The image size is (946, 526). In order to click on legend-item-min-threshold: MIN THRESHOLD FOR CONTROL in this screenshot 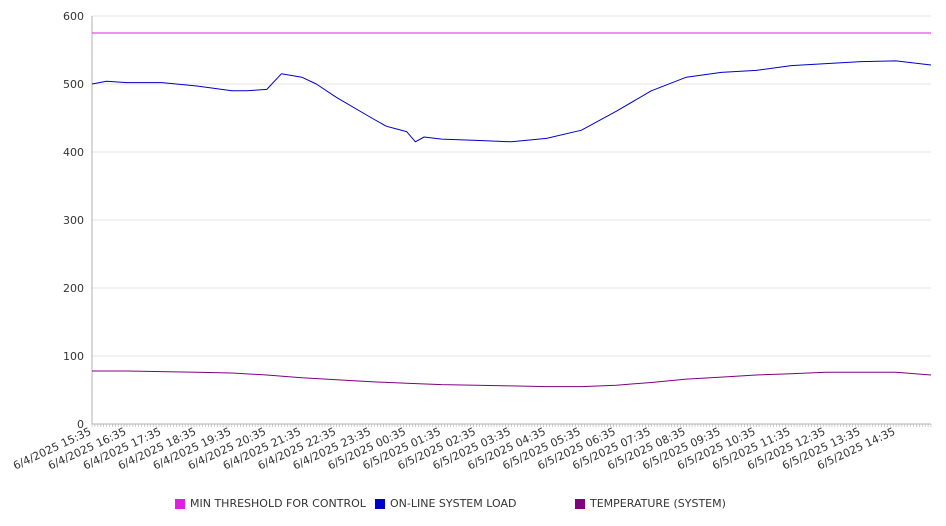, I will do `click(270, 503)`.